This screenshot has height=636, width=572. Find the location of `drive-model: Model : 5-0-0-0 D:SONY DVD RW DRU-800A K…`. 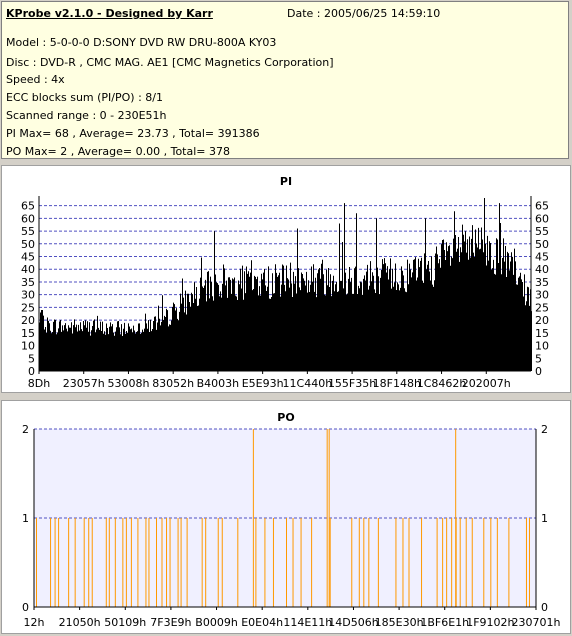

drive-model: Model : 5-0-0-0 D:SONY DVD RW DRU-800A K… is located at coordinates (141, 42).